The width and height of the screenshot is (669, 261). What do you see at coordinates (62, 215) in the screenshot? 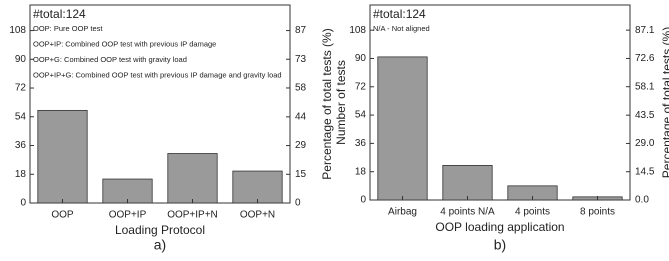
I see `x-tick-label: OOP` at bounding box center [62, 215].